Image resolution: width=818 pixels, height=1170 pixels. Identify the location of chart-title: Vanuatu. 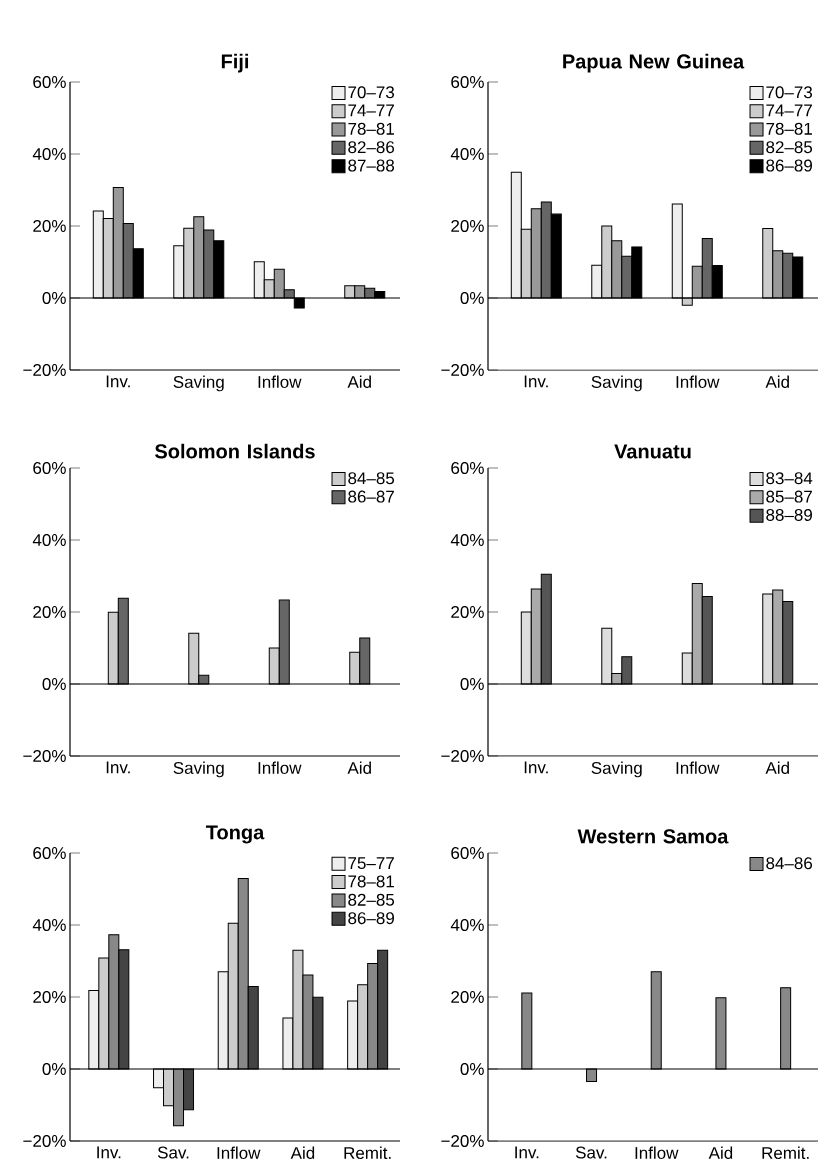
(652, 451).